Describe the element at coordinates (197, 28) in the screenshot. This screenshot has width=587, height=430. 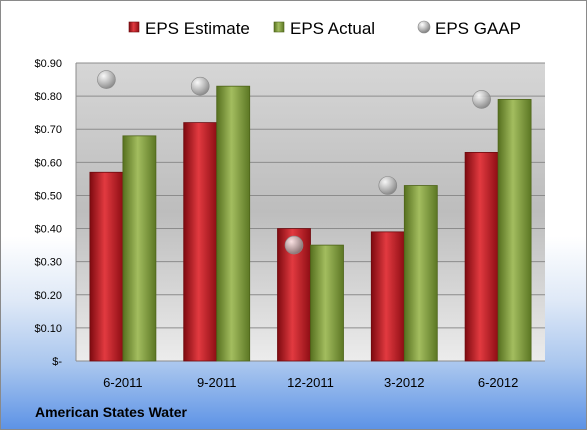
I see `legend-label: EPS Estimate` at that location.